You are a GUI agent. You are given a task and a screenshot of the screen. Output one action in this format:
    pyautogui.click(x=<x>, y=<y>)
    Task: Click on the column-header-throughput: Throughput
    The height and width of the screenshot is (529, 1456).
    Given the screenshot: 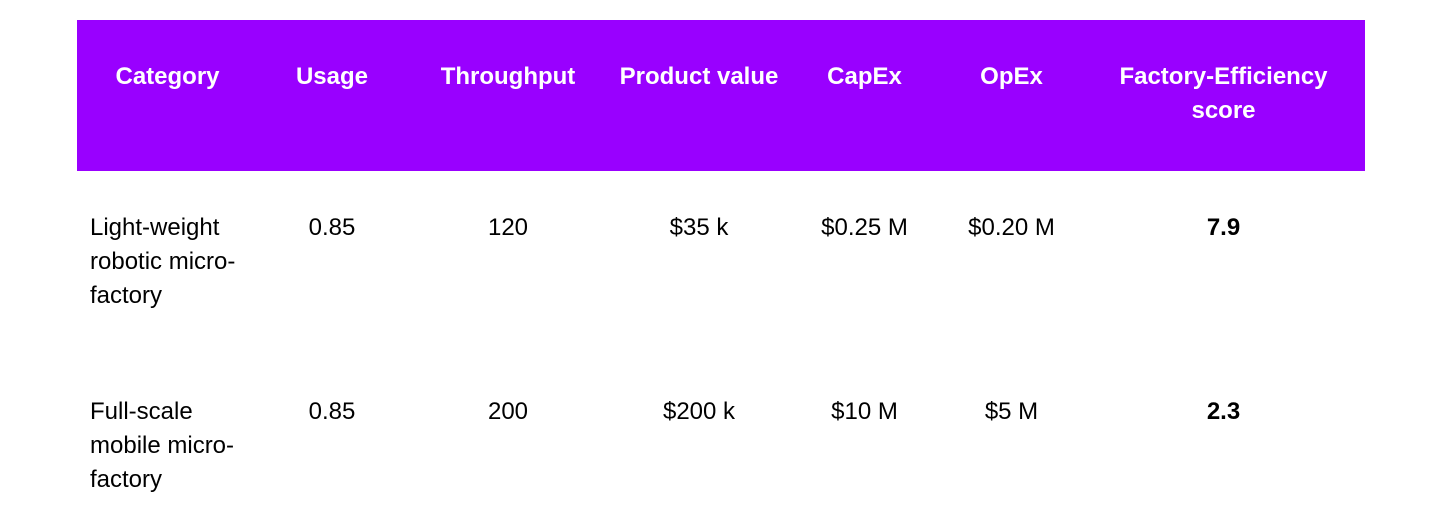 What is the action you would take?
    pyautogui.click(x=508, y=76)
    